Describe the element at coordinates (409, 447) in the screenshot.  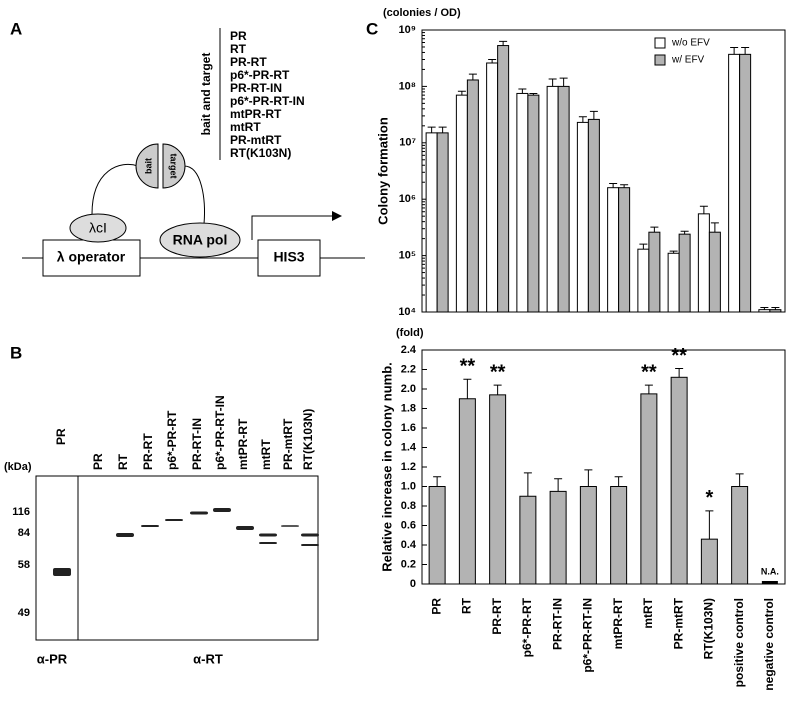
I see `y-tick-label: 1.4` at that location.